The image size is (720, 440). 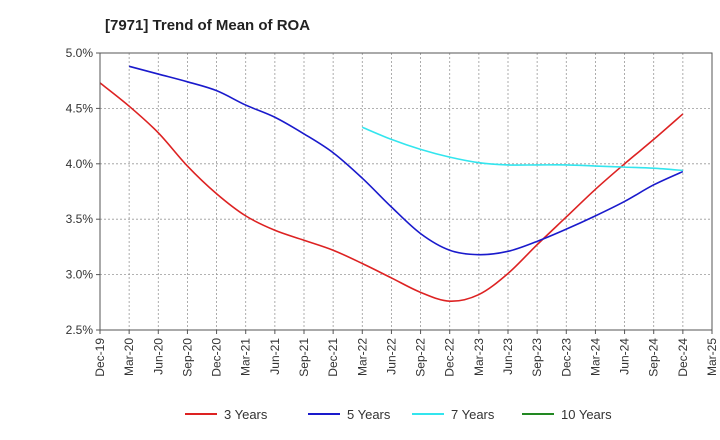 I want to click on x-tick-label: Jun-21, so click(x=275, y=356).